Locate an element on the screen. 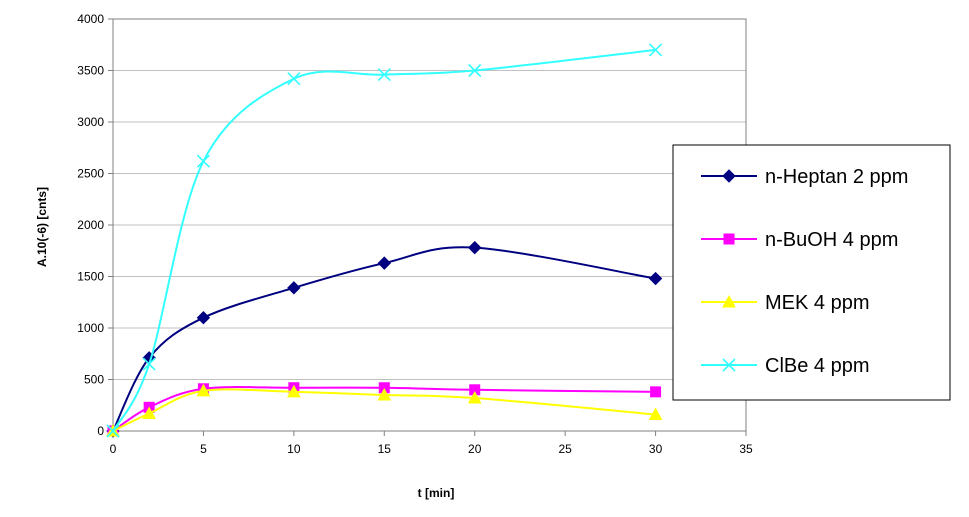 The image size is (969, 517). x-tick-label: 5 is located at coordinates (203, 449).